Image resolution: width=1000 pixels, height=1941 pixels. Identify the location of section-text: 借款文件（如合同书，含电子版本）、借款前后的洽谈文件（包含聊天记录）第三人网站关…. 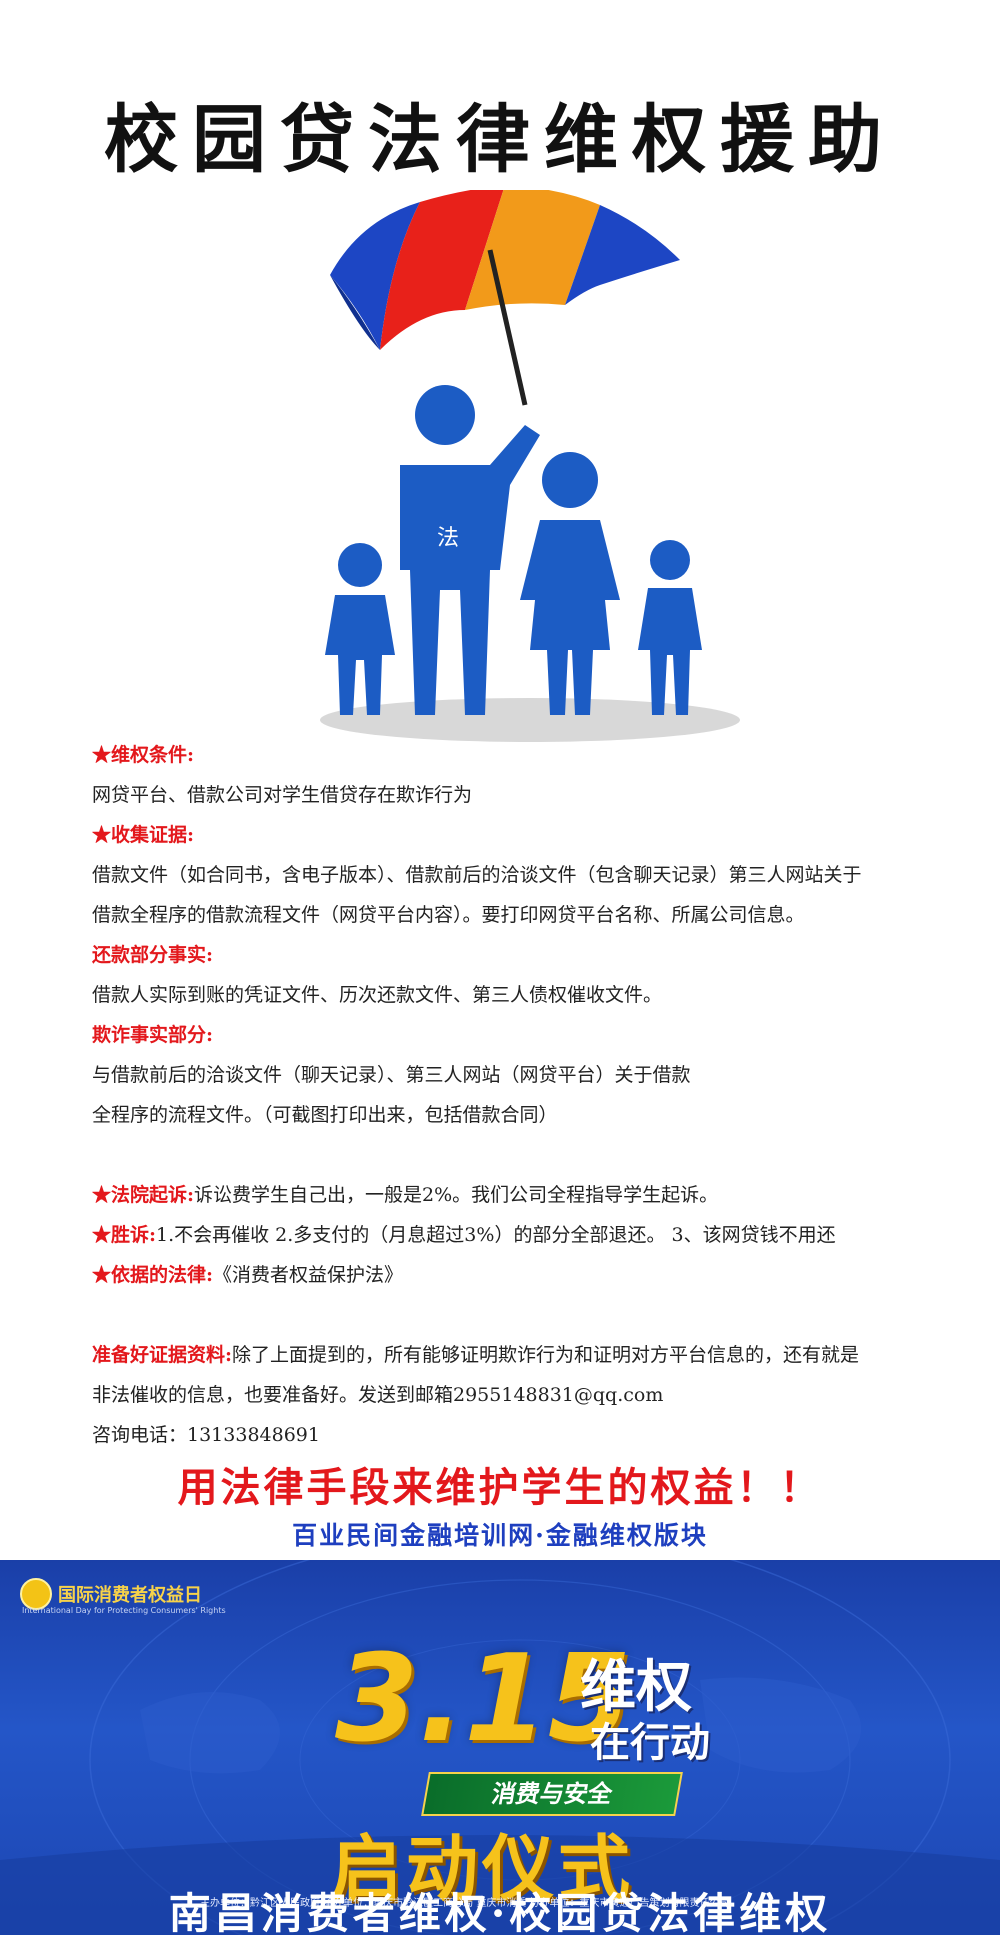
(477, 875).